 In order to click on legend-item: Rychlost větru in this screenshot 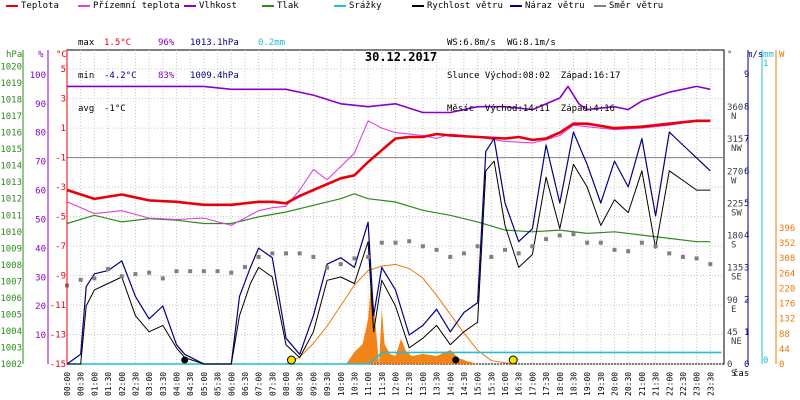, I will do `click(457, 6)`.